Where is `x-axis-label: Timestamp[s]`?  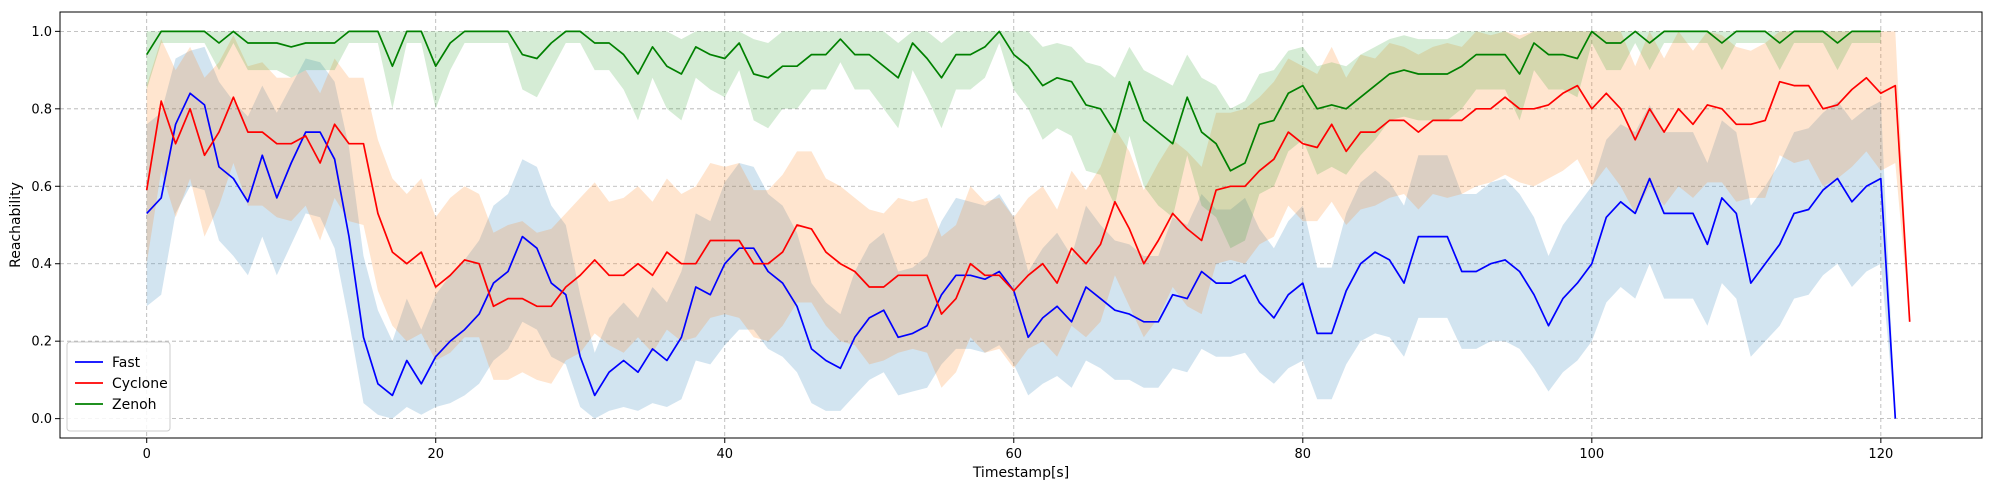 x-axis-label: Timestamp[s] is located at coordinates (1020, 473).